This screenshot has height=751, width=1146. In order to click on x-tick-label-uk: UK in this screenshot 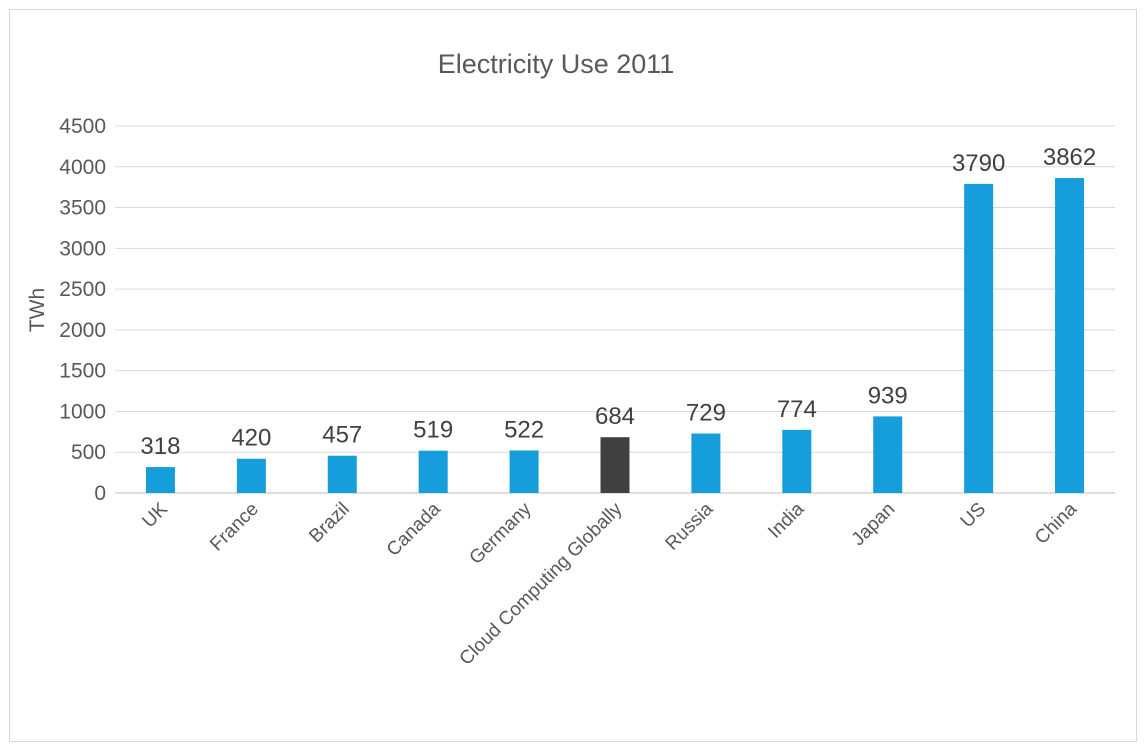, I will do `click(155, 515)`.